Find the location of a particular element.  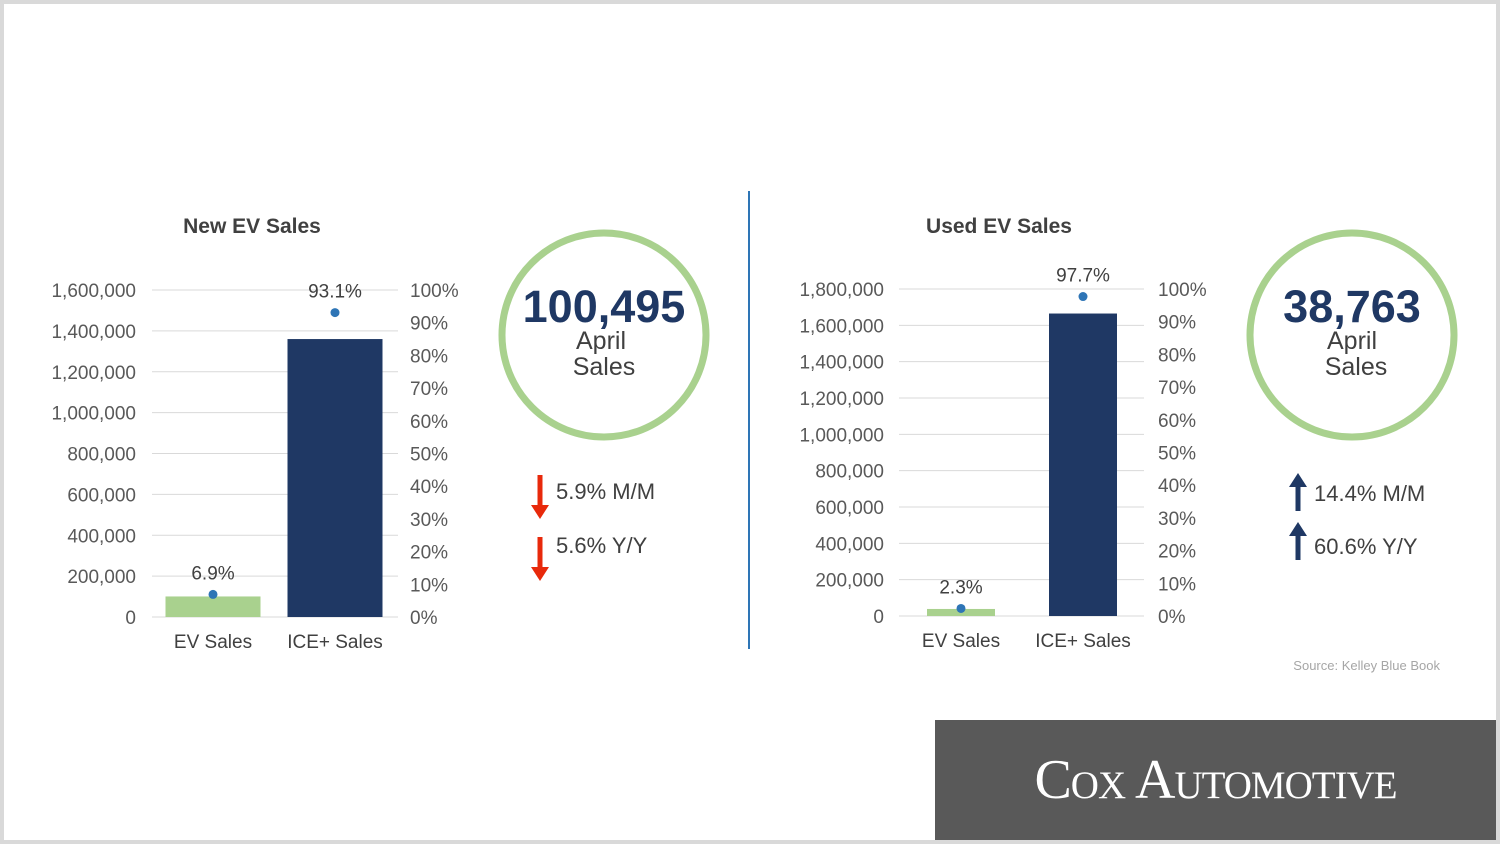

chart-title: Used EV Sales is located at coordinates (999, 226).